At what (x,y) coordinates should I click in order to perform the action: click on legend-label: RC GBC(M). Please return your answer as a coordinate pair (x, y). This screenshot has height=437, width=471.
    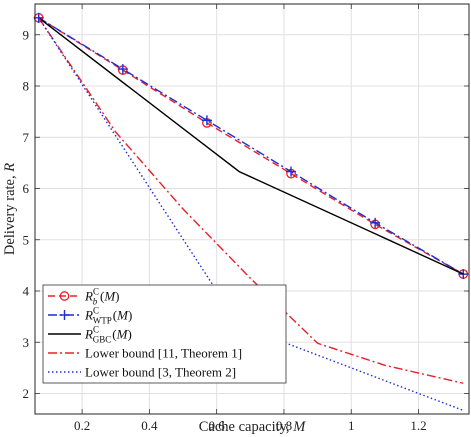
    Looking at the image, I should click on (108, 335).